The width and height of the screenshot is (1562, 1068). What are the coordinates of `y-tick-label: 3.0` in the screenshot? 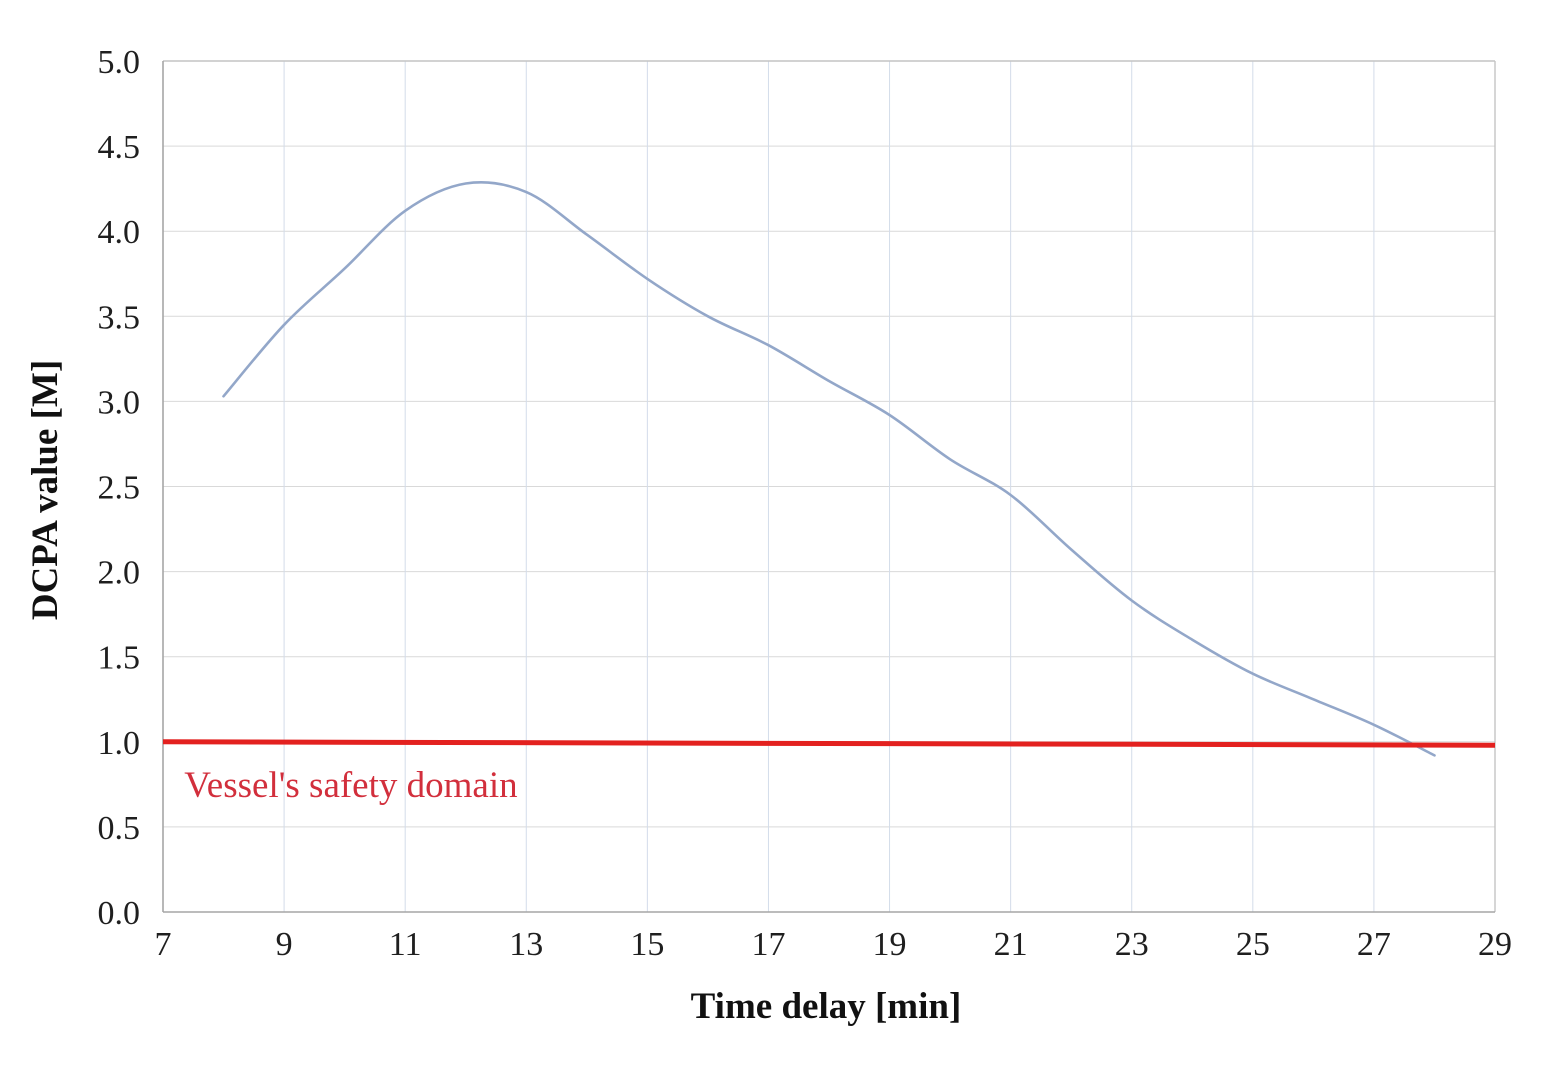 It's located at (119, 402).